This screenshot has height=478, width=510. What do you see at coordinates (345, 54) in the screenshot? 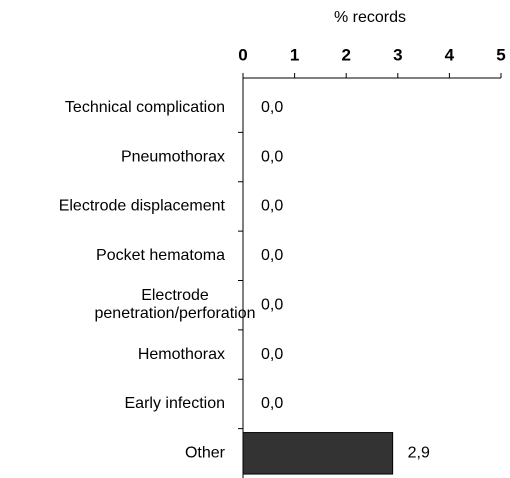
I see `x-tick-label: 2` at bounding box center [345, 54].